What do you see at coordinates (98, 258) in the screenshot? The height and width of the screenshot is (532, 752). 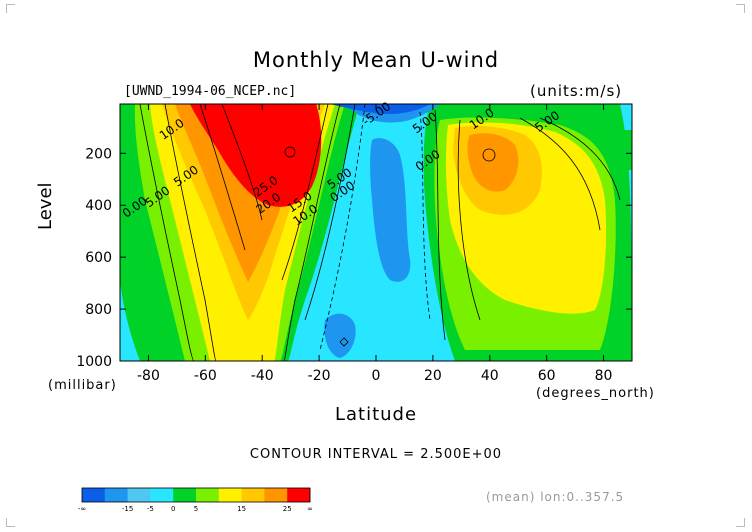 I see `y-tick-label: 600` at bounding box center [98, 258].